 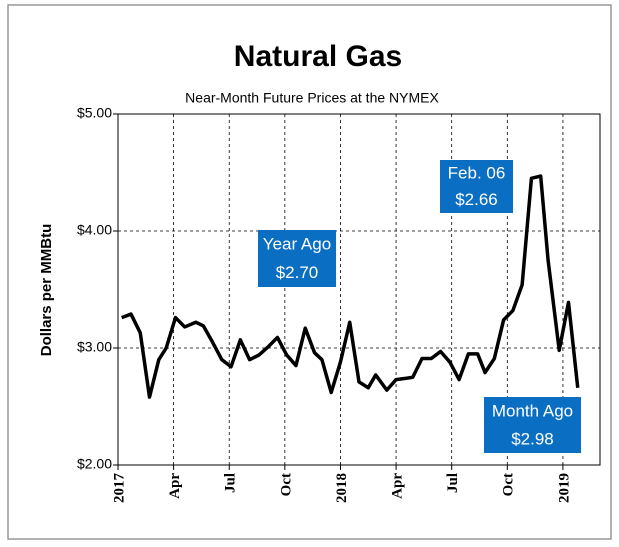 What do you see at coordinates (476, 199) in the screenshot?
I see `annotation-text: $2.66` at bounding box center [476, 199].